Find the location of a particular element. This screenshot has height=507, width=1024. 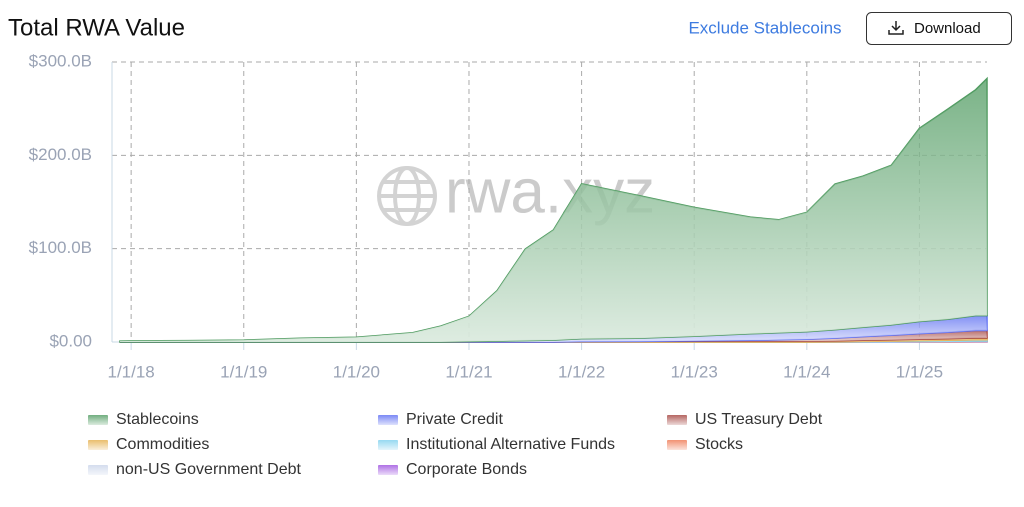

y-tick-label: $300.0B is located at coordinates (60, 60).